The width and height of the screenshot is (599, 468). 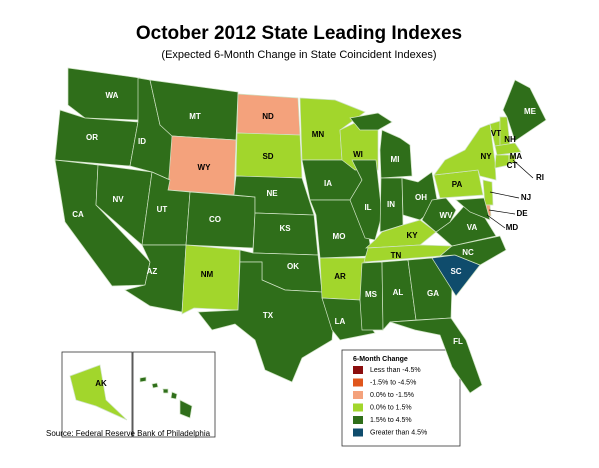 What do you see at coordinates (472, 227) in the screenshot?
I see `state-label: VA` at bounding box center [472, 227].